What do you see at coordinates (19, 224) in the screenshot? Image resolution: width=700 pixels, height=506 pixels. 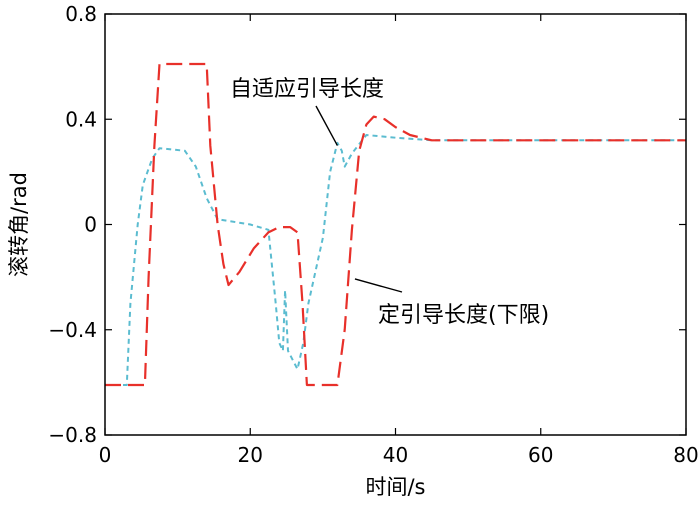 I see `y-axis-label: 滚转角/rad` at bounding box center [19, 224].